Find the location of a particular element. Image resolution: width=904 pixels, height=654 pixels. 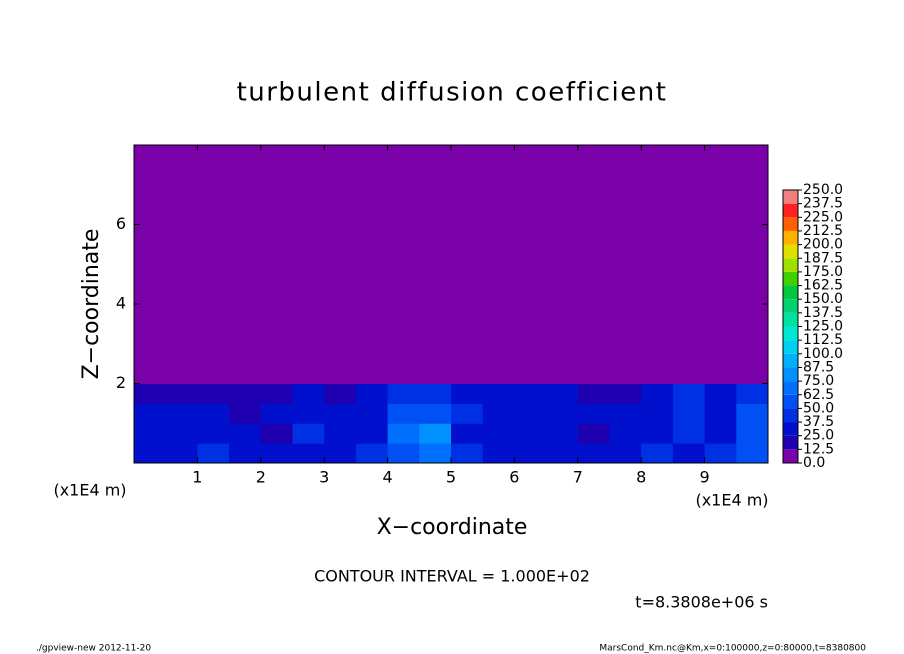

colorbar-label: 87.5 is located at coordinates (818, 367).